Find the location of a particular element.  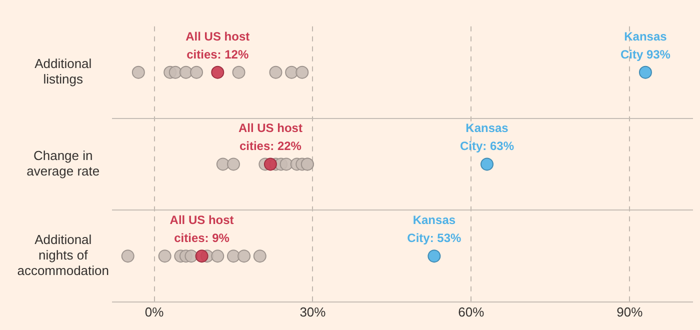

y-tick-label: Additional listings is located at coordinates (63, 71).